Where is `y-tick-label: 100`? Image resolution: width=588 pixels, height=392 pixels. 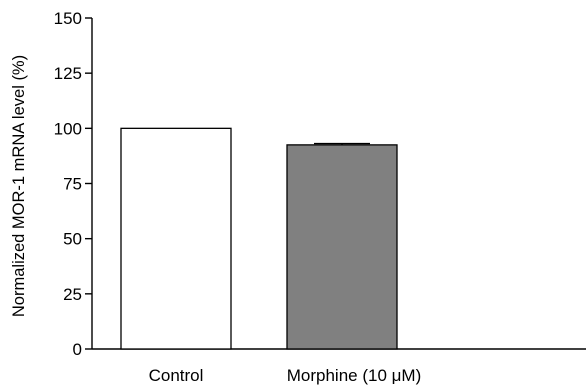 y-tick-label: 100 is located at coordinates (68, 128).